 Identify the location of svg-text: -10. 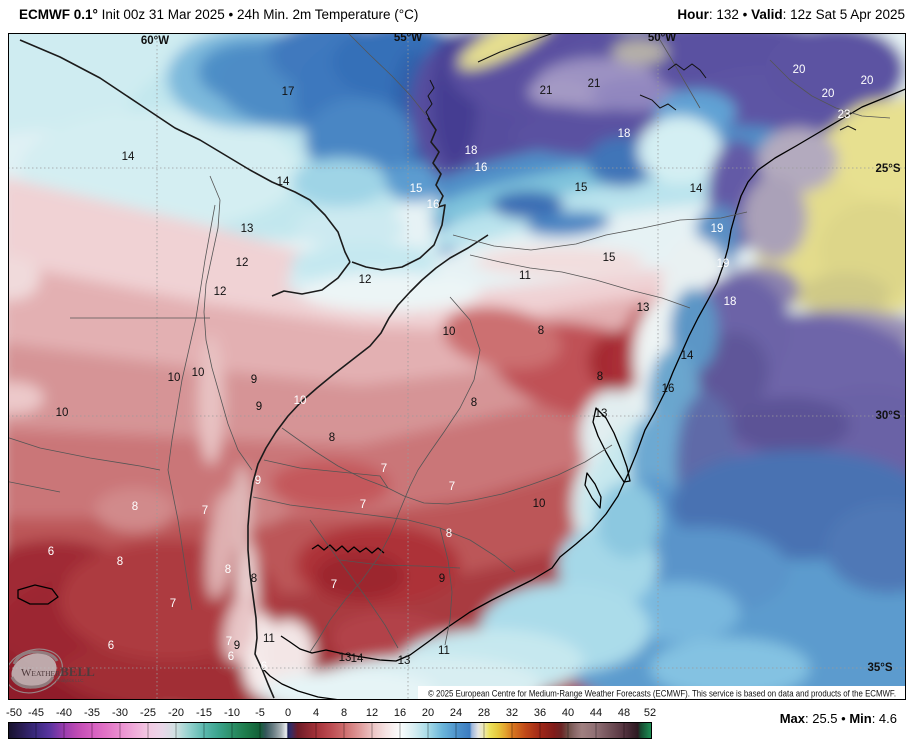
(232, 713).